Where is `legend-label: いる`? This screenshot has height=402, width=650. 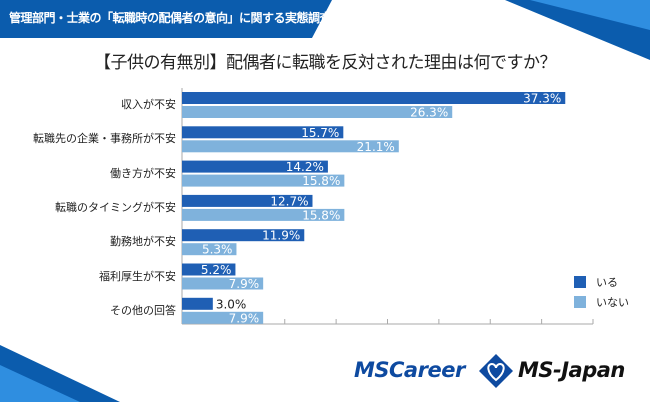
legend-label: いる is located at coordinates (607, 282).